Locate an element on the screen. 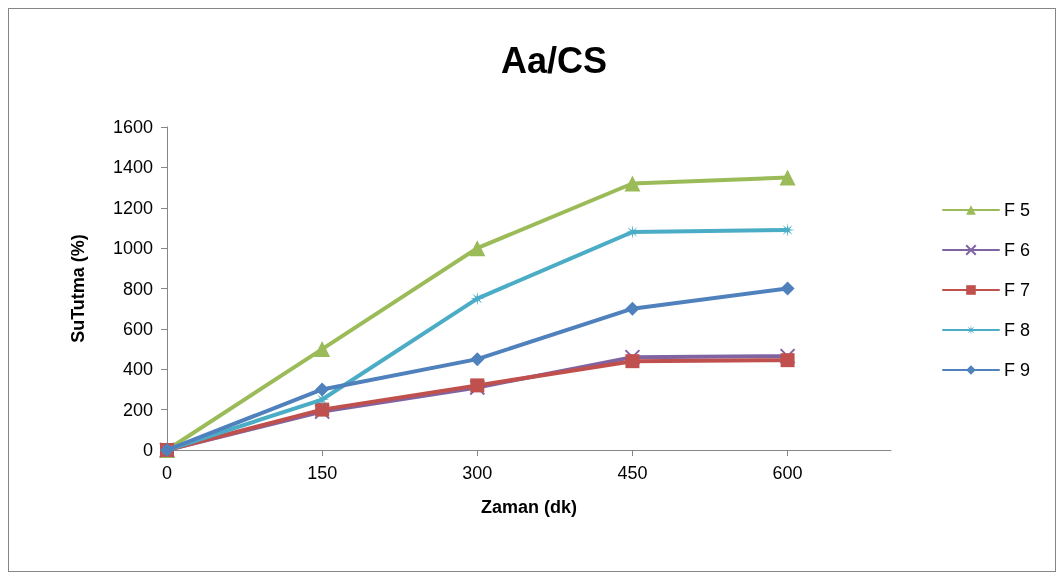 This screenshot has width=1064, height=580. x-axis-title: Zaman (dk) is located at coordinates (529, 507).